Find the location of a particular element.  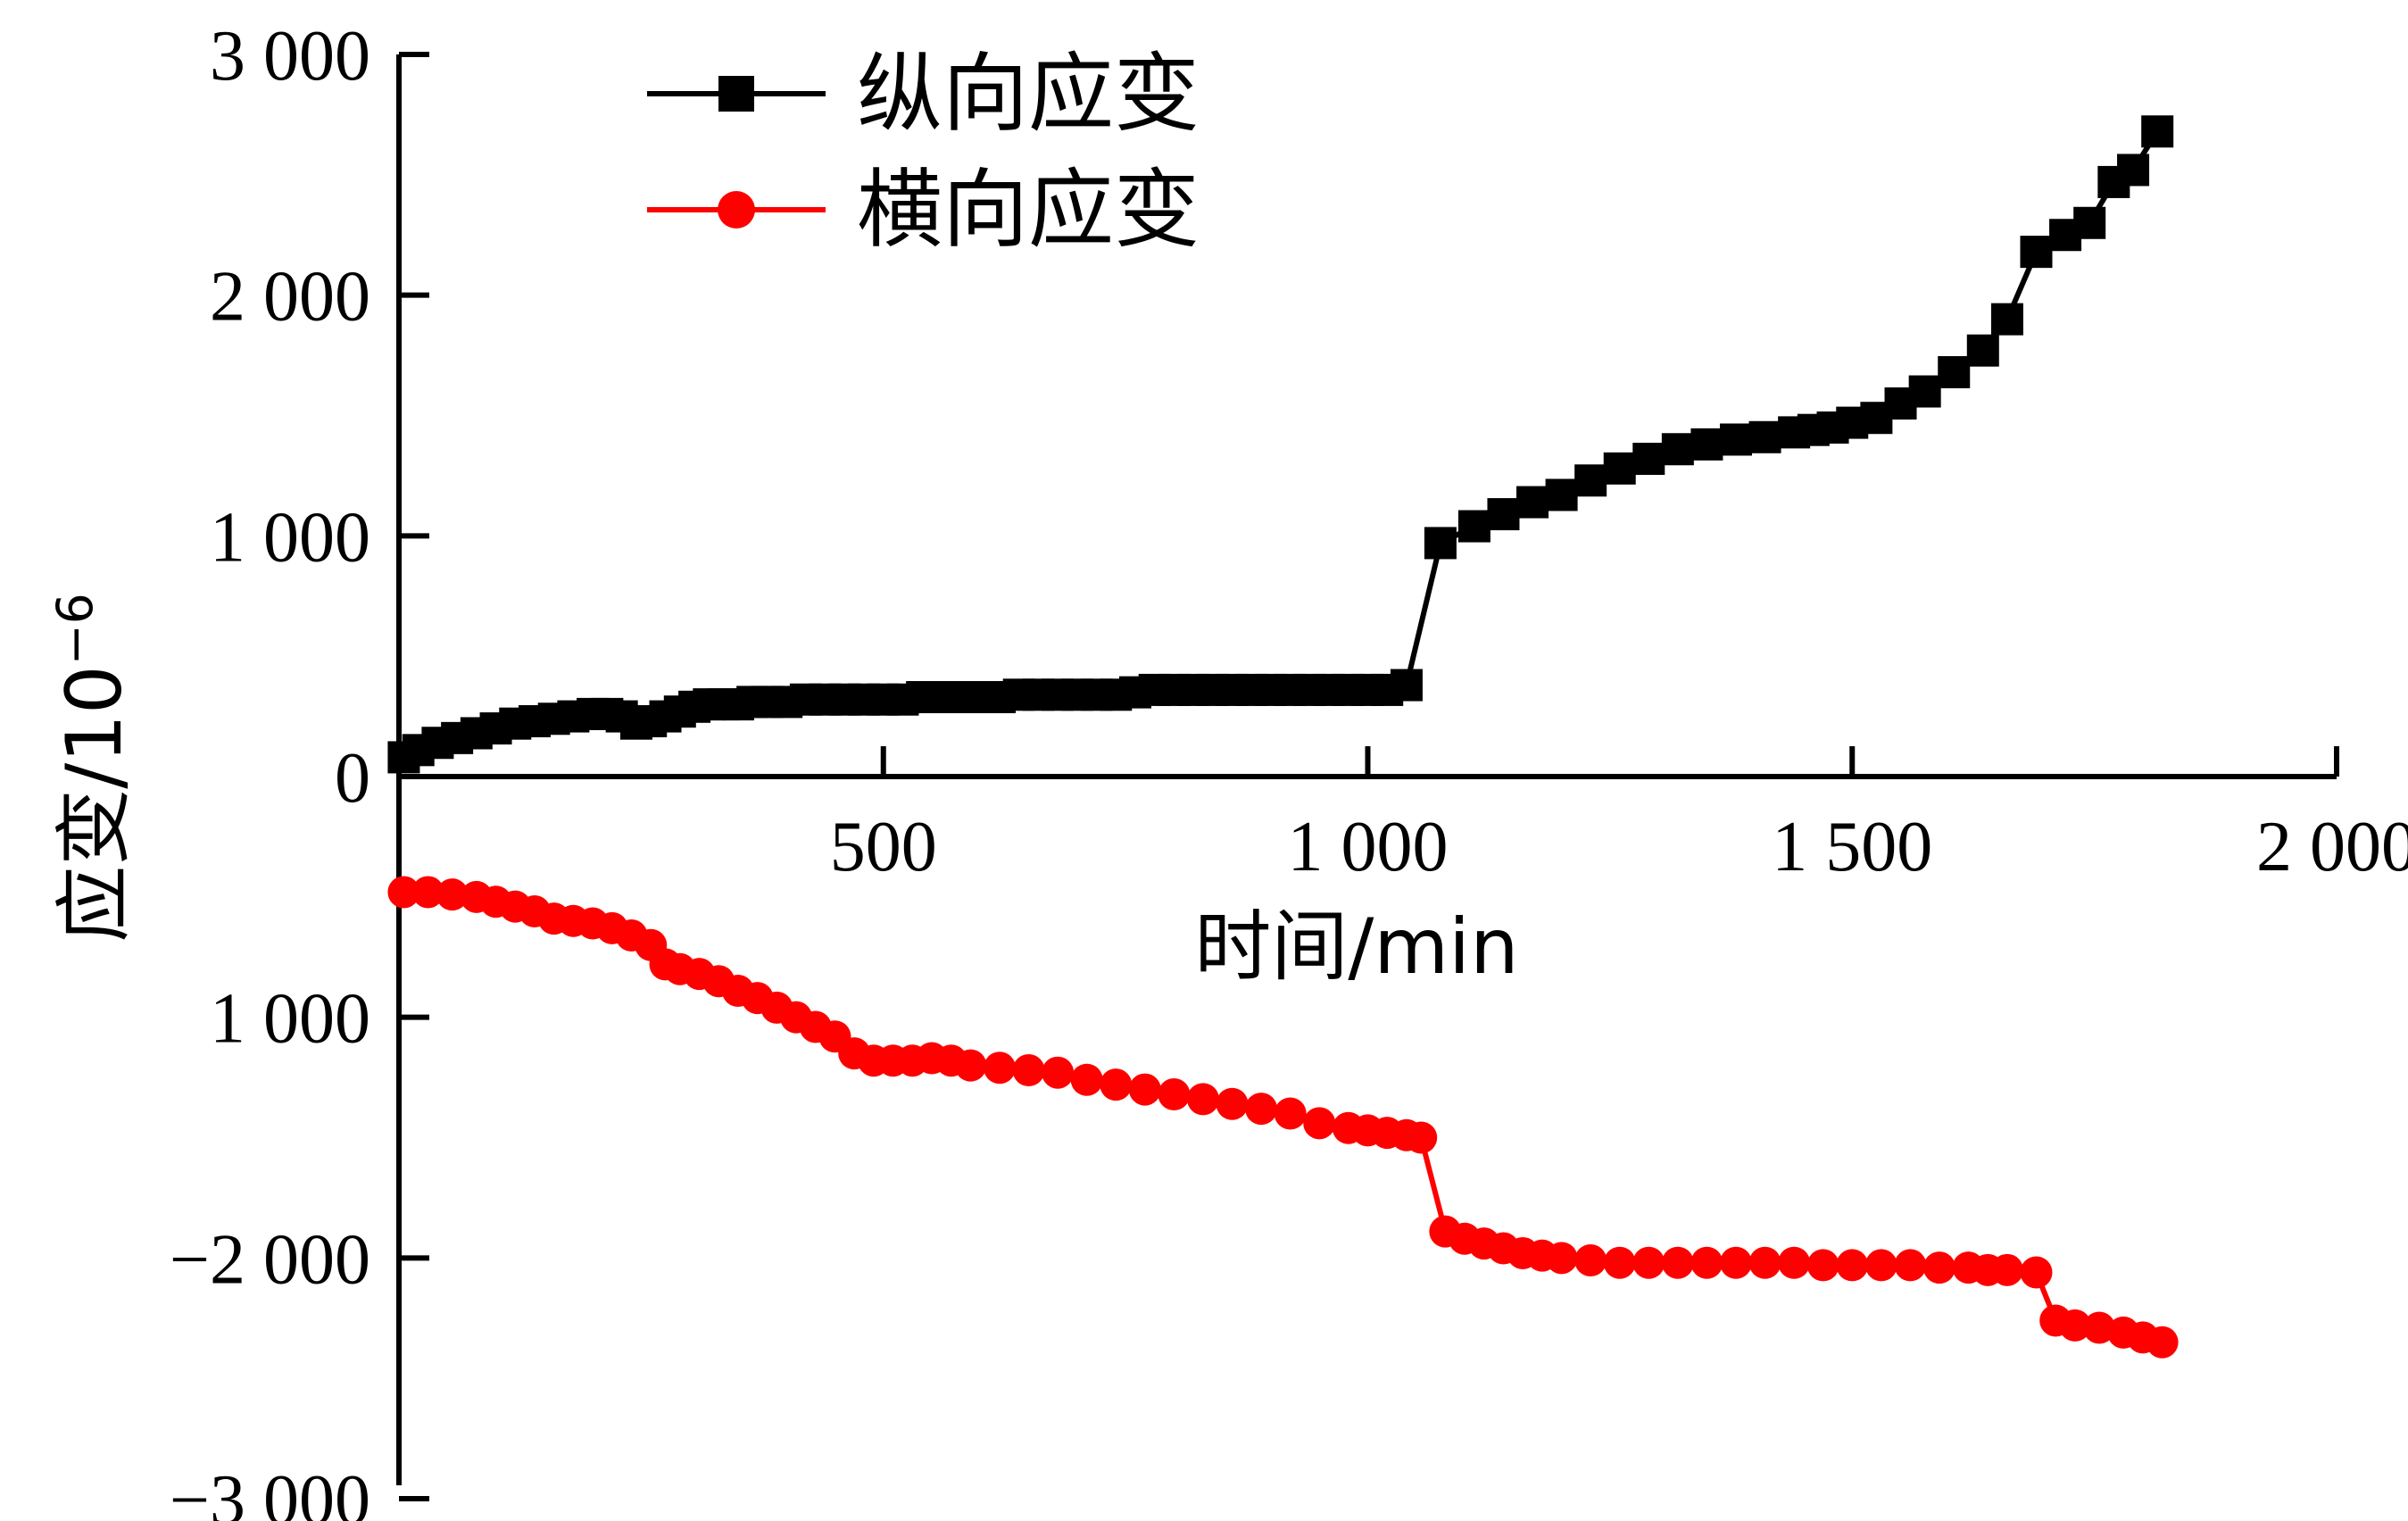

x-tick-label: 2 000 is located at coordinates (2332, 847).